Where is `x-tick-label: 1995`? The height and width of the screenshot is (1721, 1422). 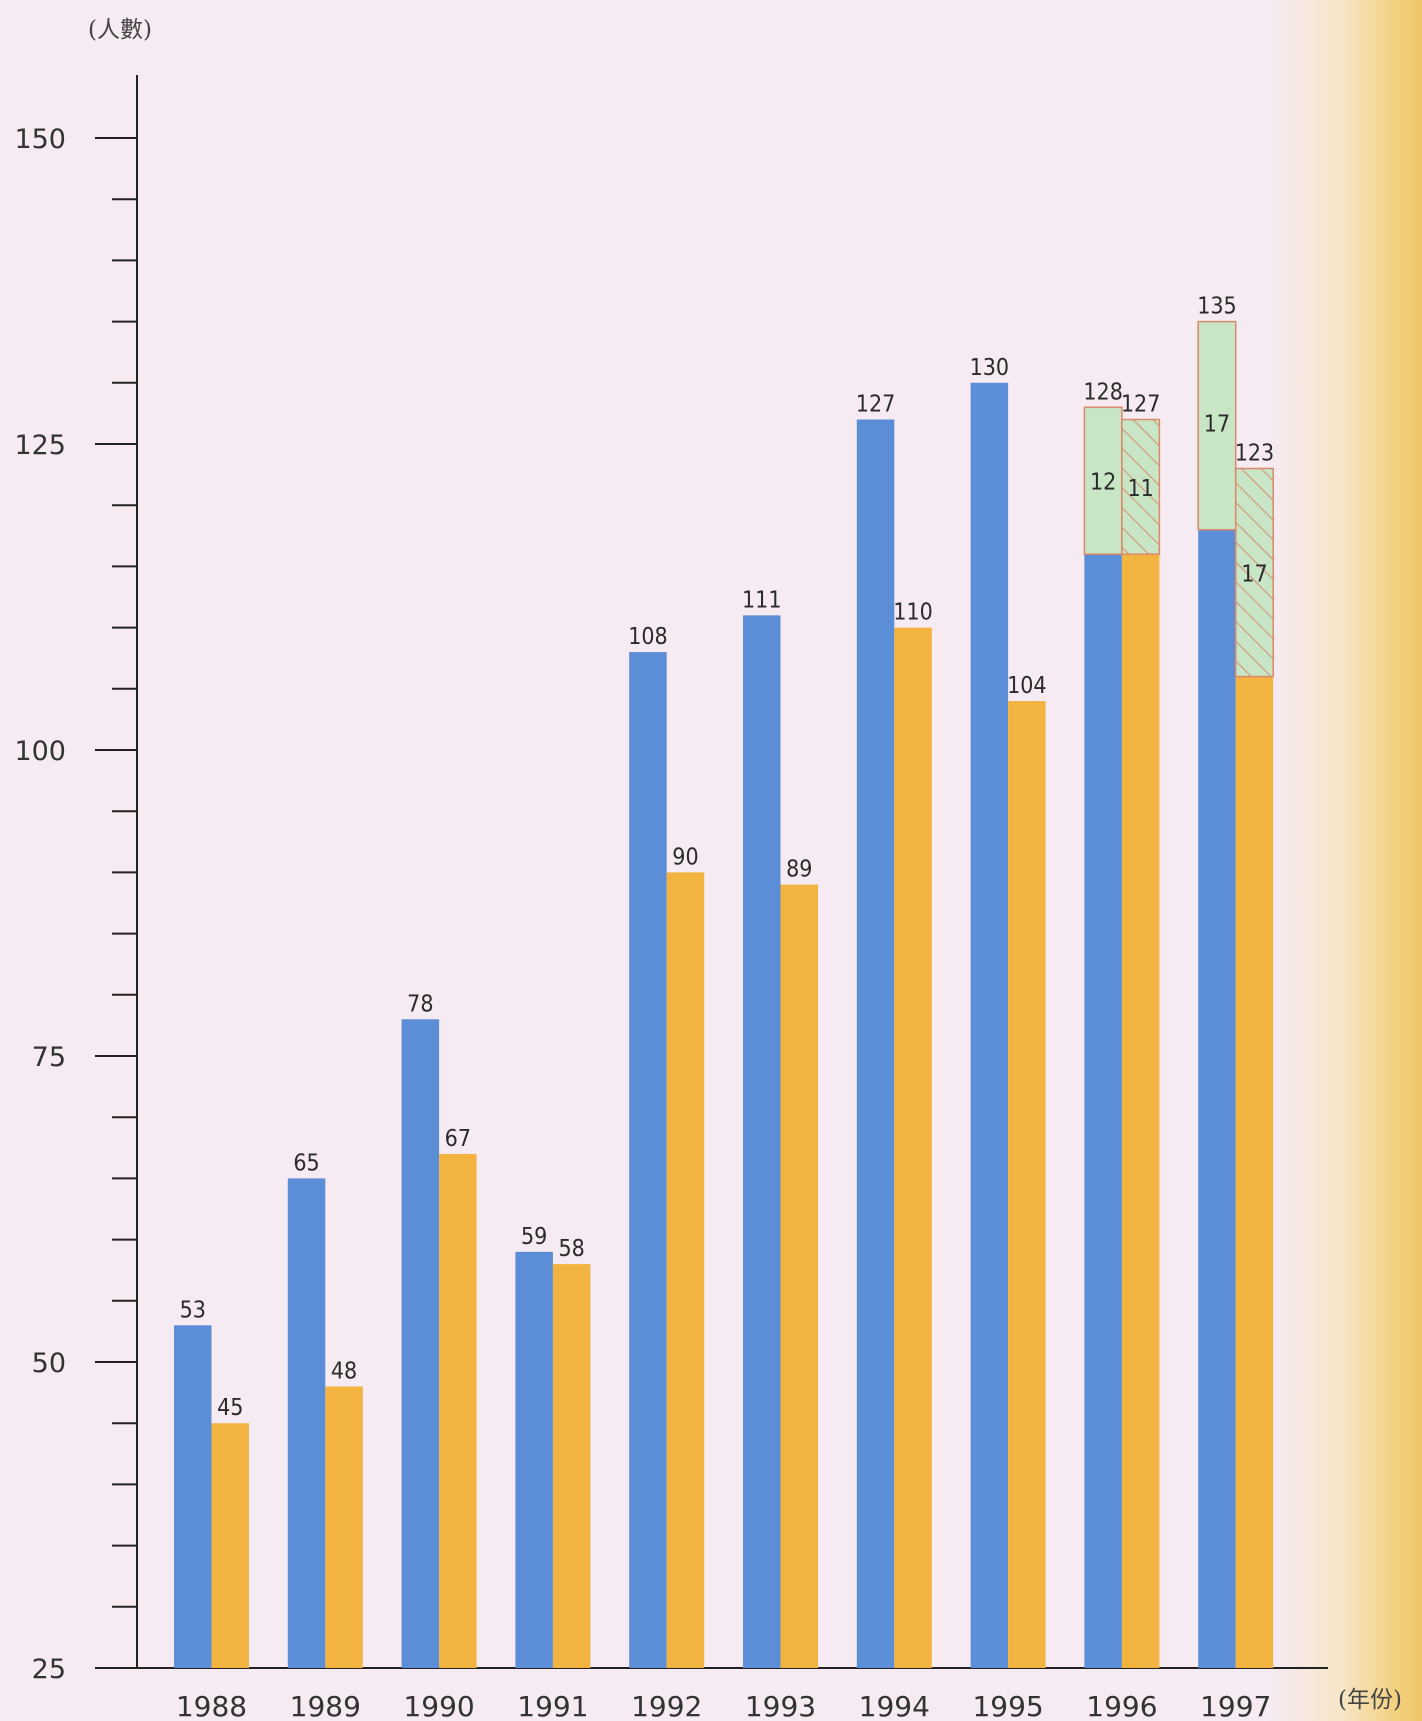
x-tick-label: 1995 is located at coordinates (1007, 1705).